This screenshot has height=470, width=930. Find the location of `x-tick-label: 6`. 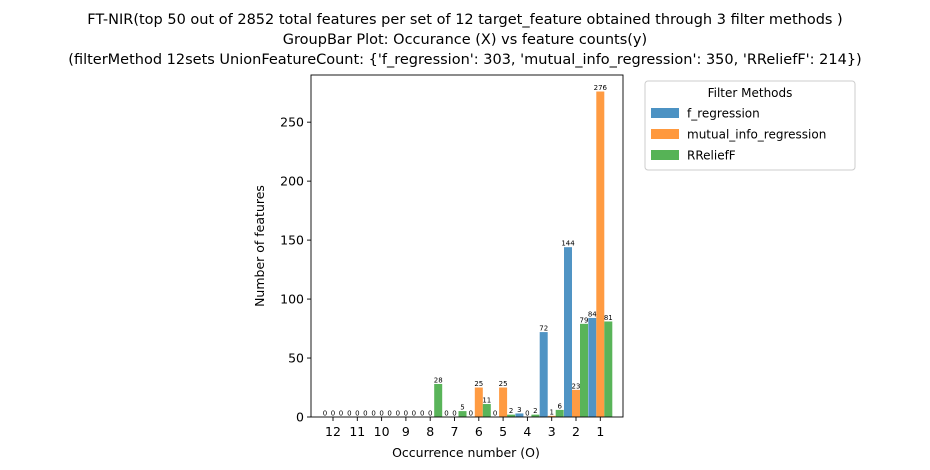

x-tick-label: 6 is located at coordinates (479, 431).